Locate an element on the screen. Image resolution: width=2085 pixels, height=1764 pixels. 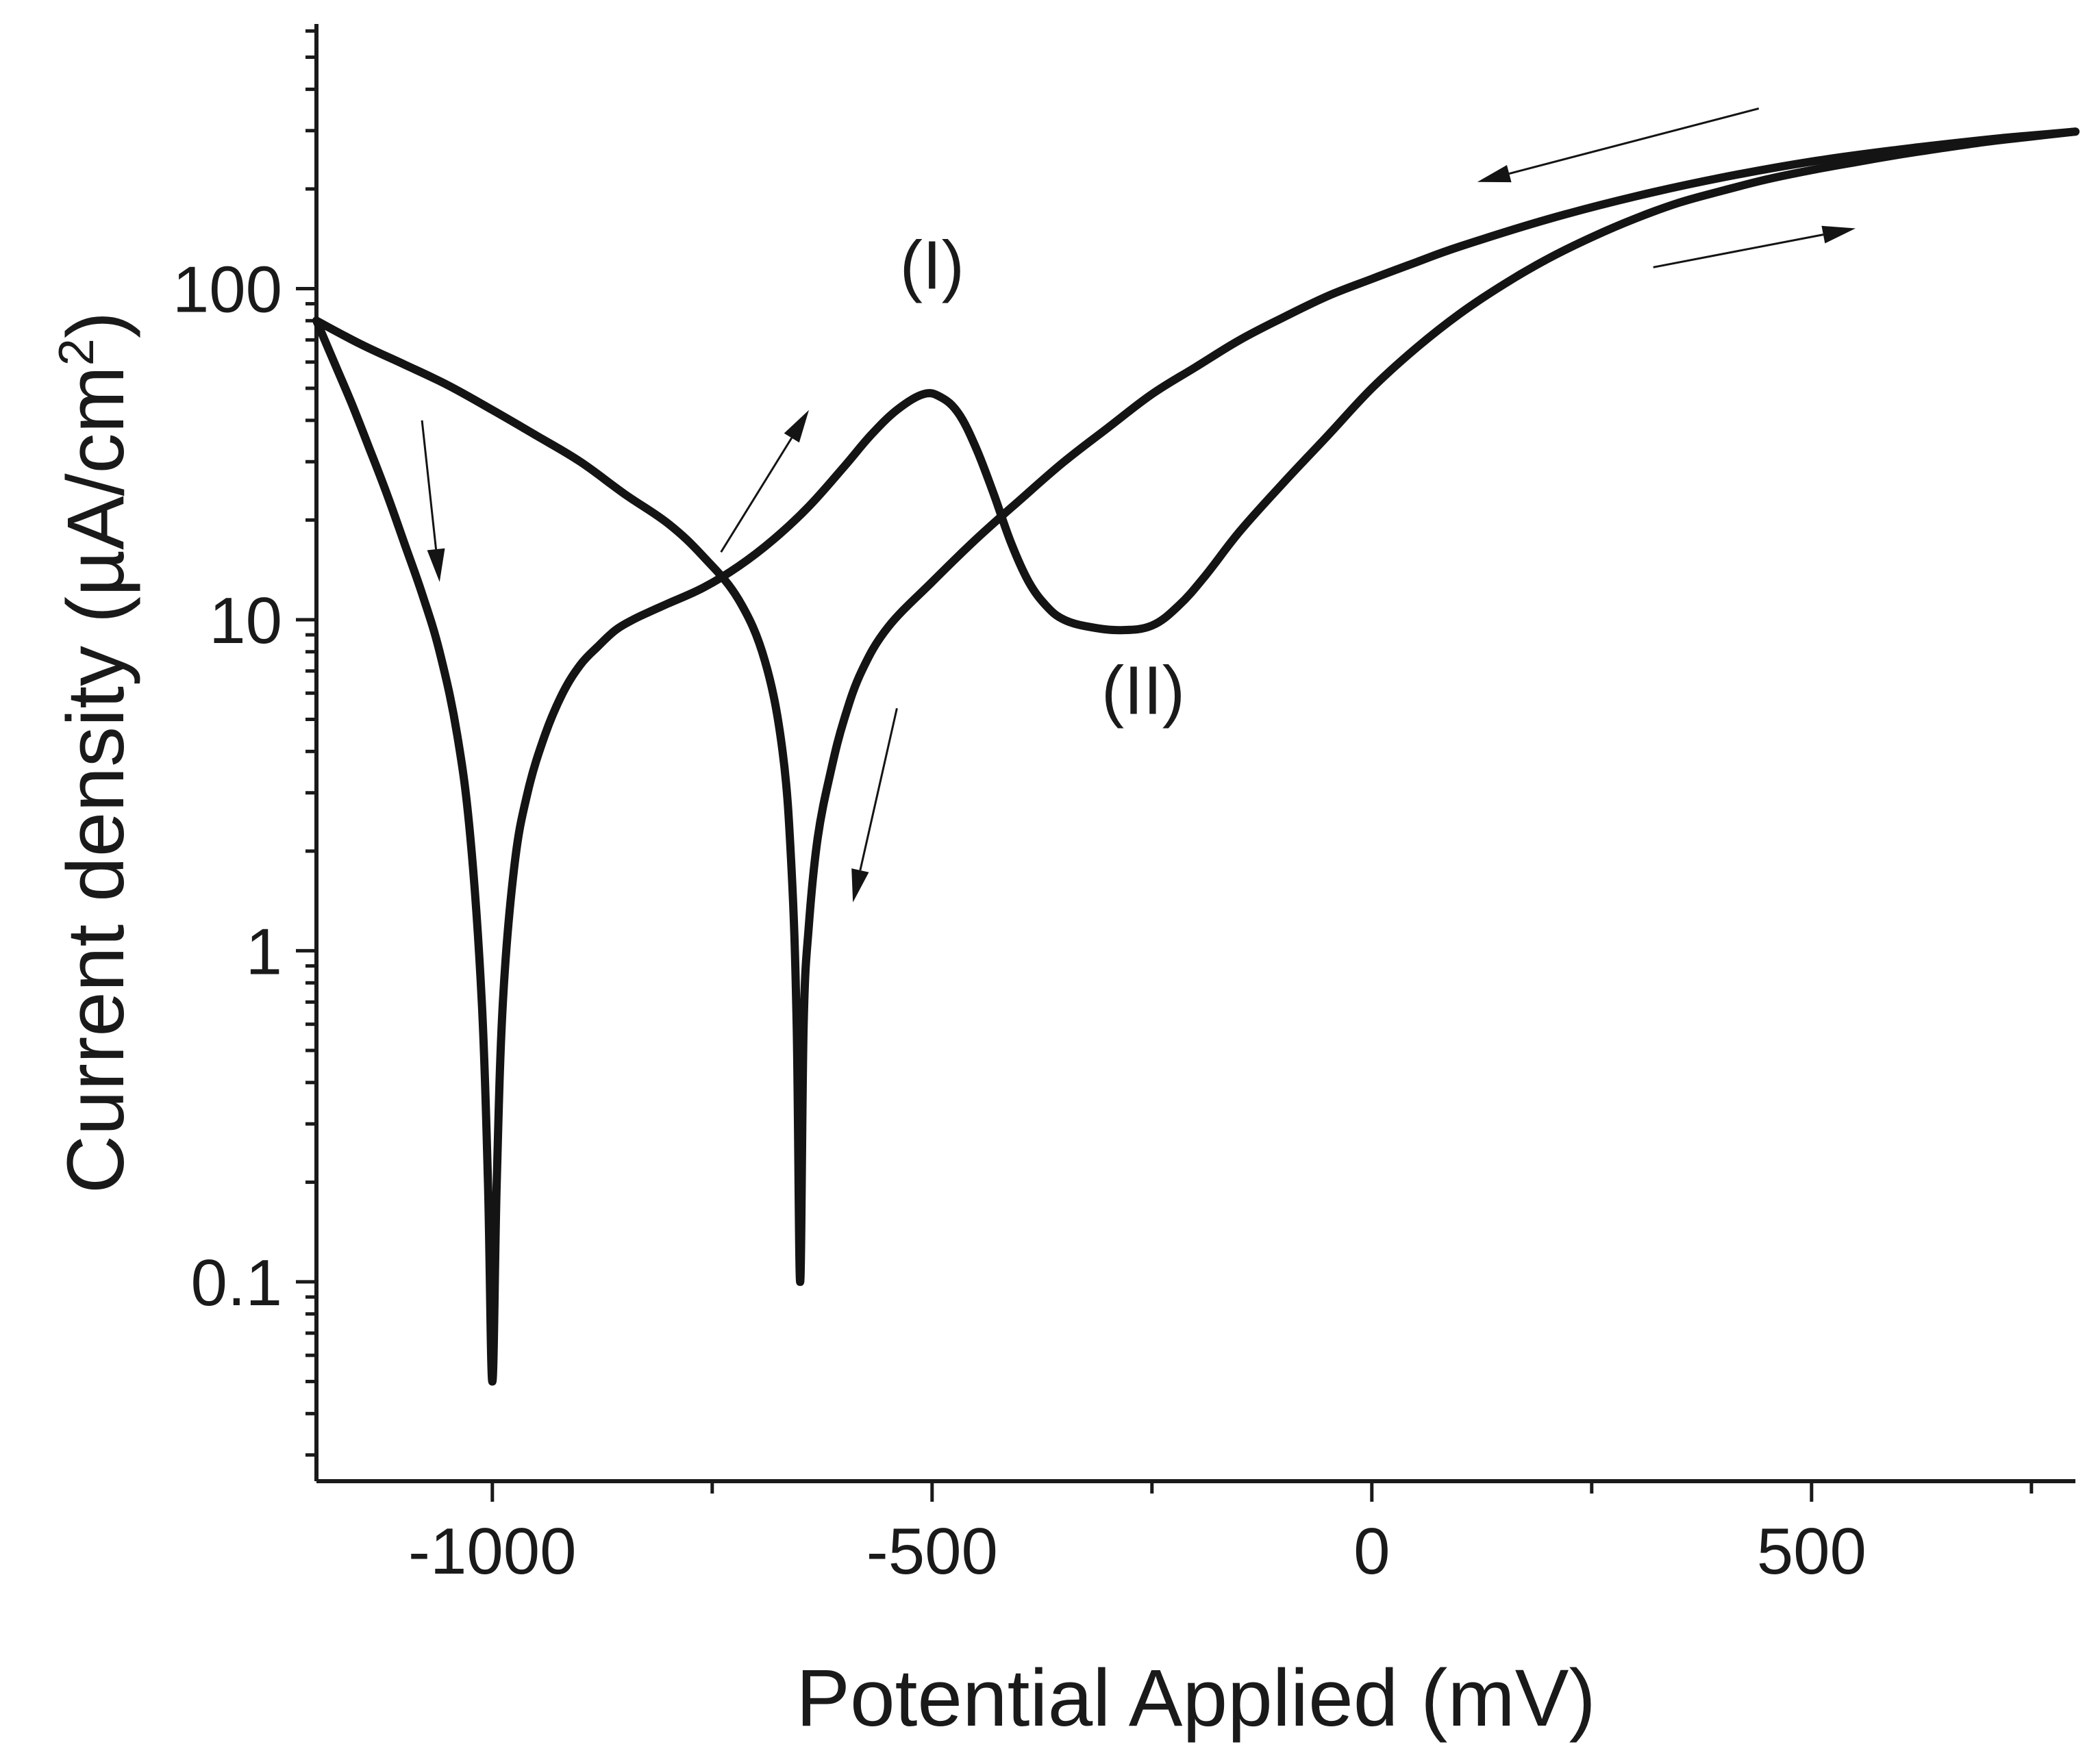
peak-annotation-1: (I) is located at coordinates (932, 265).